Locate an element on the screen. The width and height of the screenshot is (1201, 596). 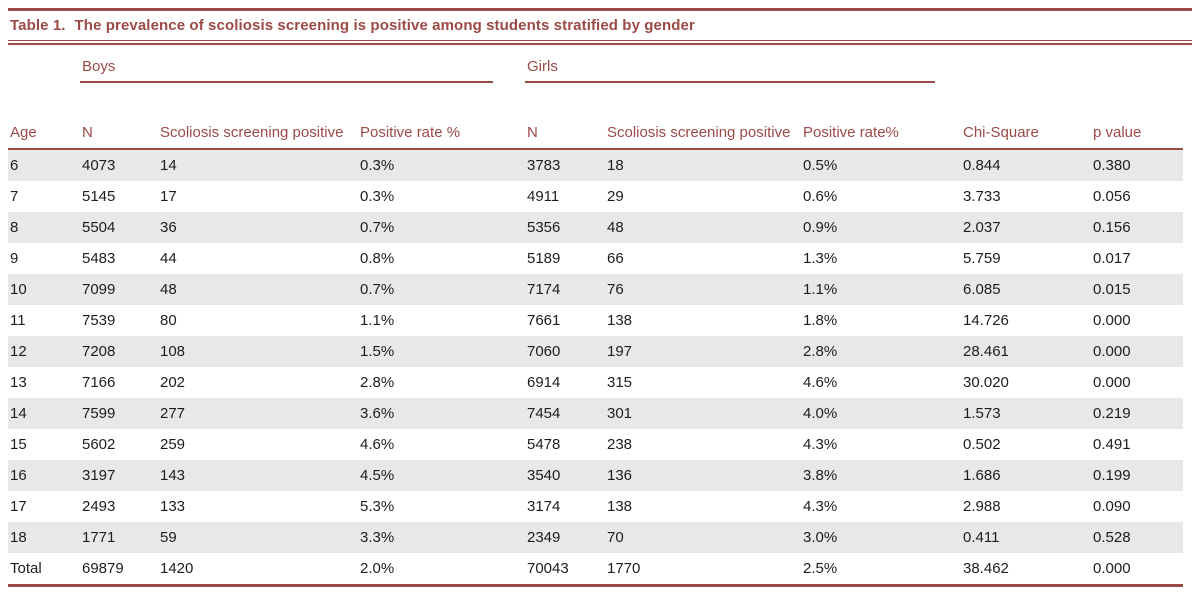
boys-rate-cell: 3.6% is located at coordinates (377, 413).